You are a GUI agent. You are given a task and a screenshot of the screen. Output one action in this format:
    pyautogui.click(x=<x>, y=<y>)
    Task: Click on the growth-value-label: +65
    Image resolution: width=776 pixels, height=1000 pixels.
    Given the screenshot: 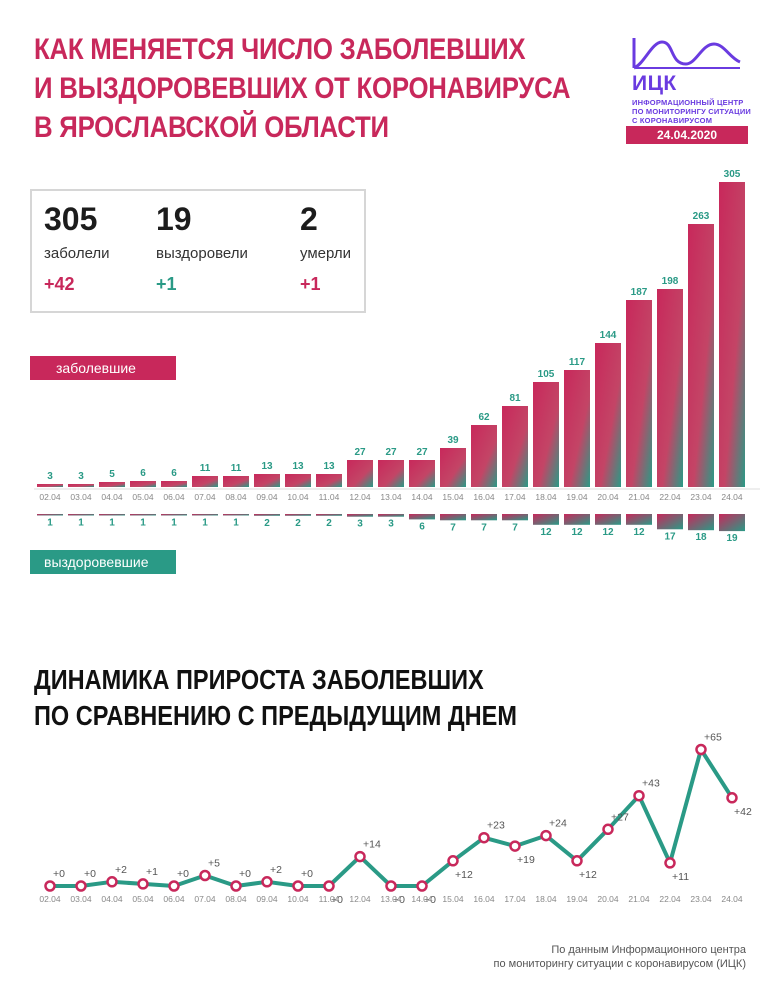 What is the action you would take?
    pyautogui.click(x=713, y=738)
    